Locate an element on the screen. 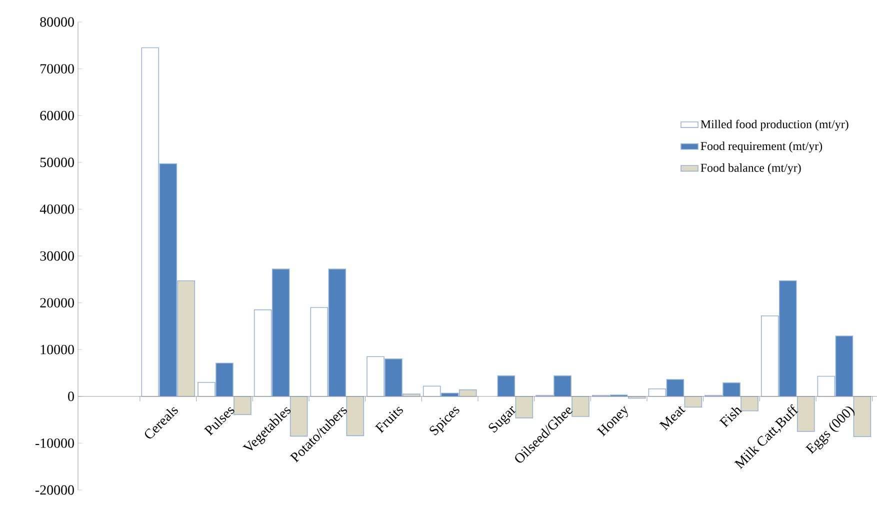 This screenshot has width=877, height=510. legend-label: Food requirement (mt/yr) is located at coordinates (761, 147).